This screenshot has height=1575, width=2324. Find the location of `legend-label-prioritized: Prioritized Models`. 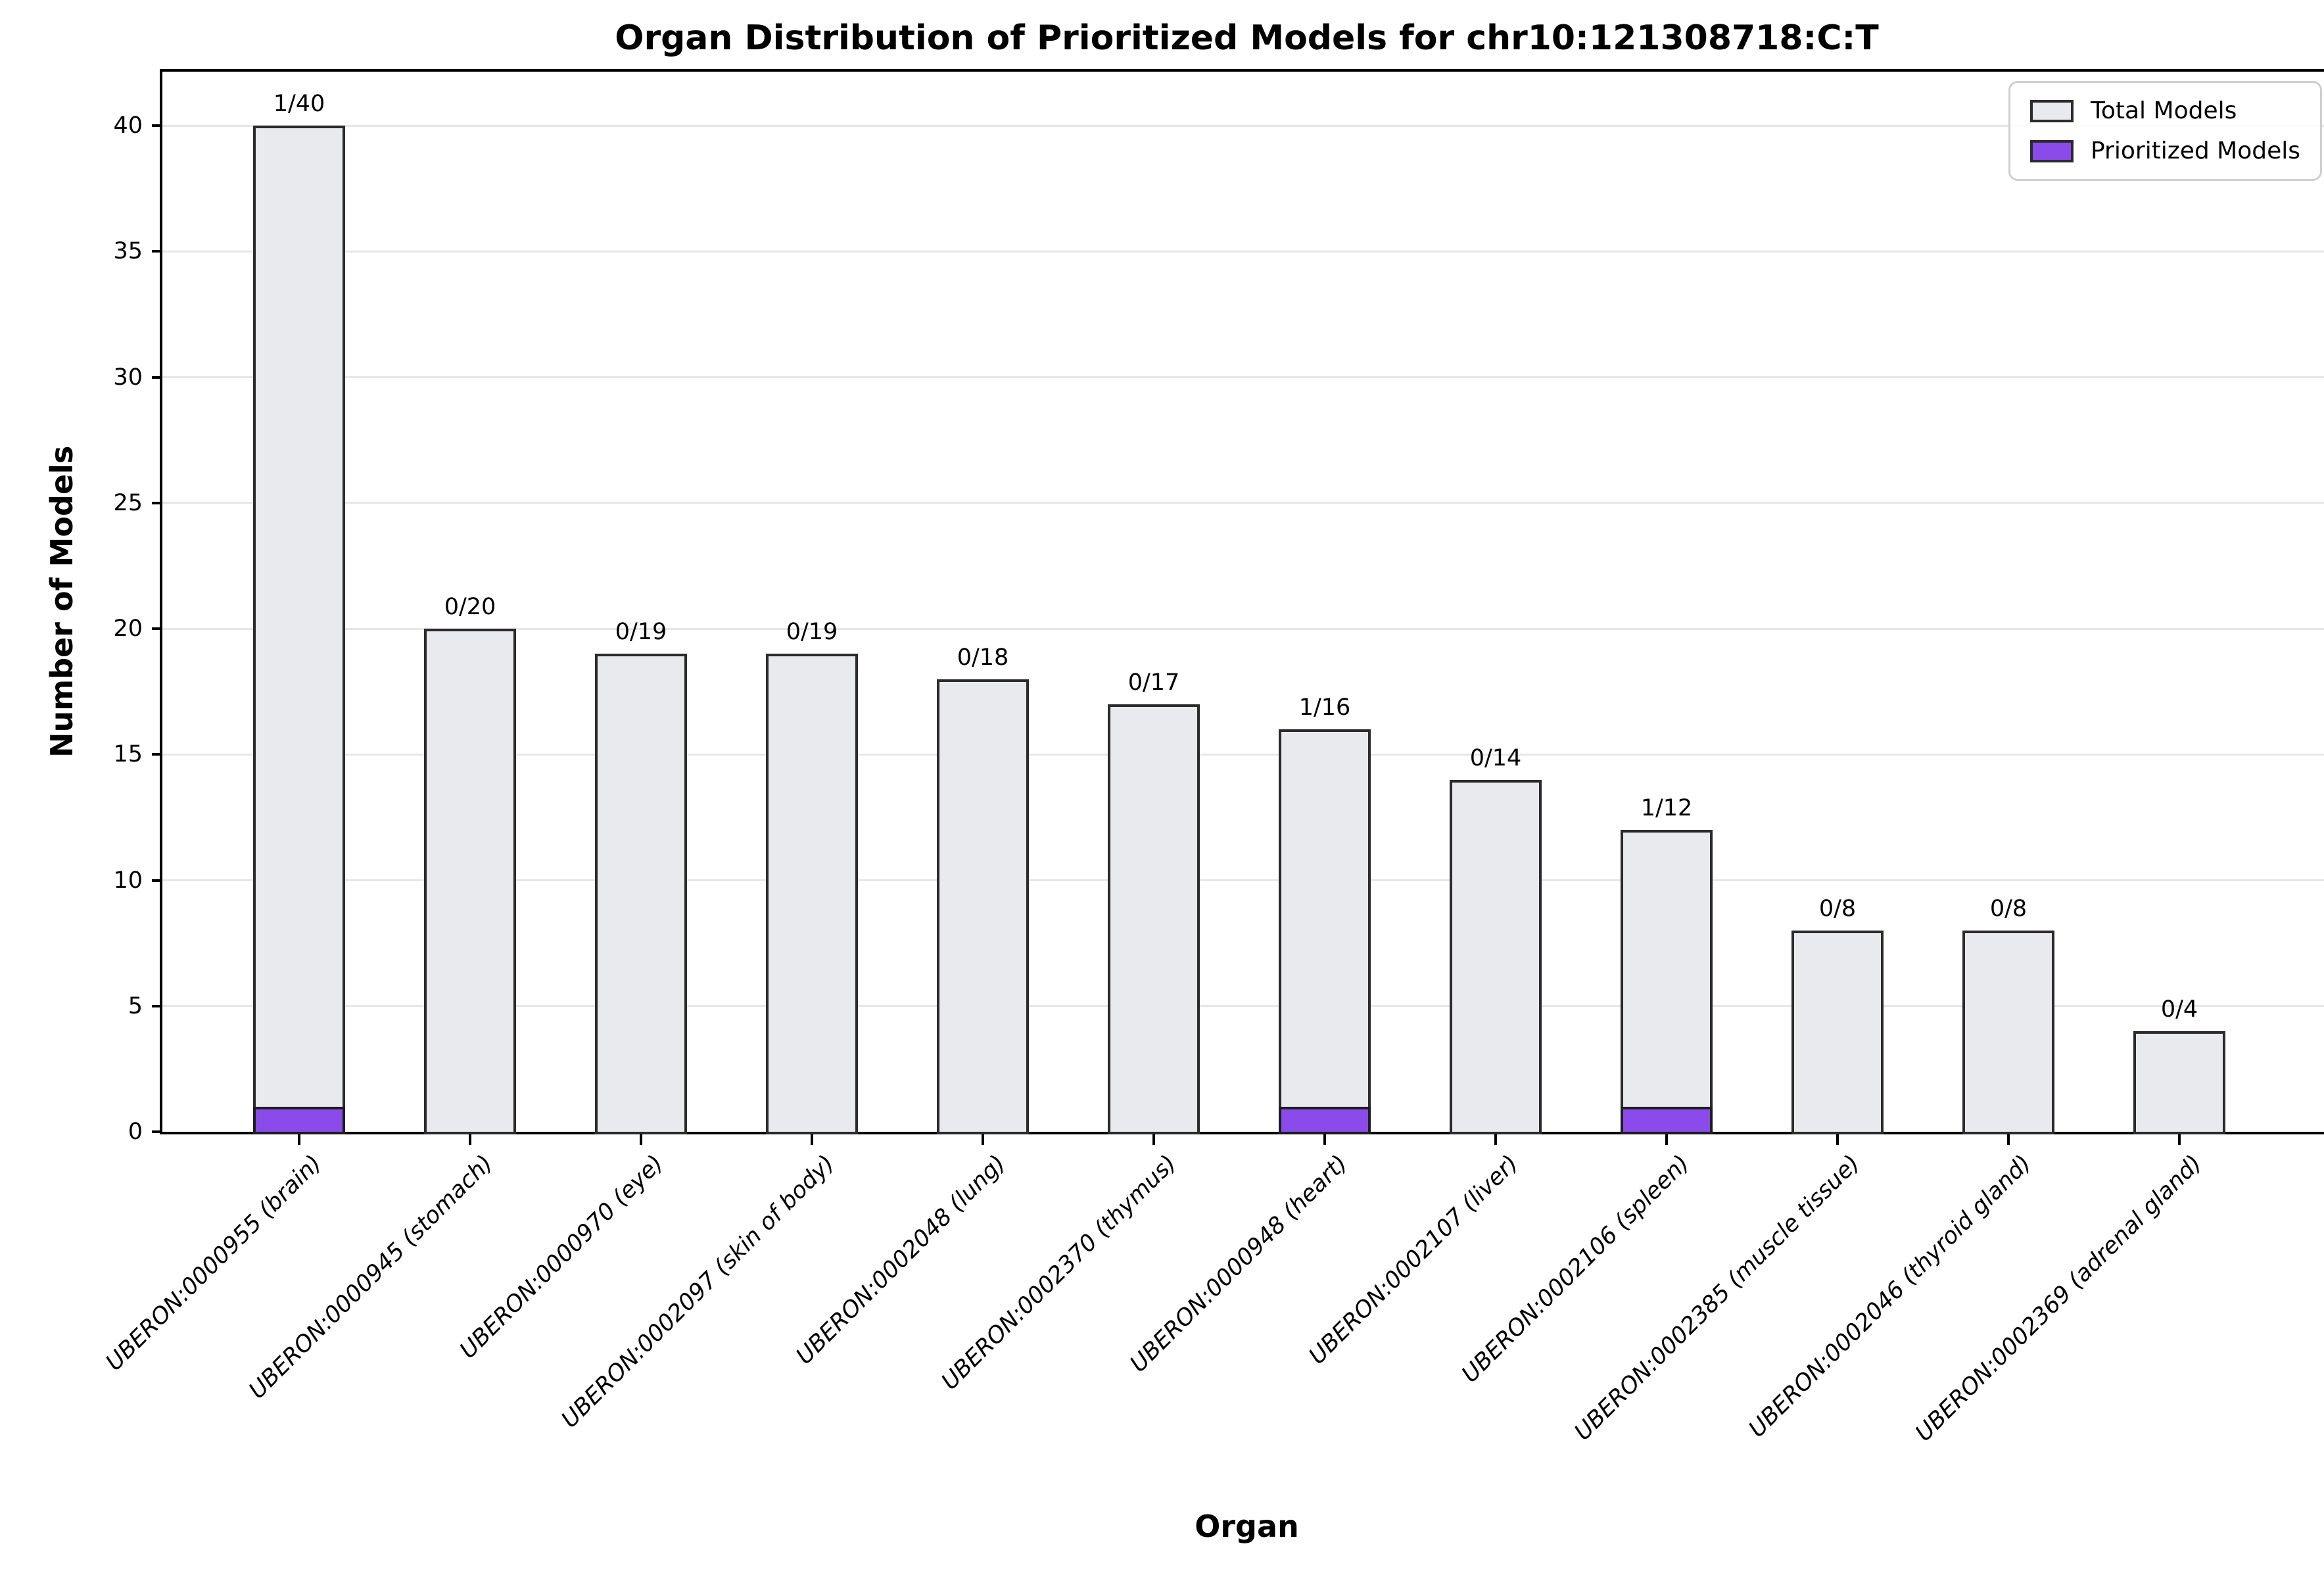

legend-label-prioritized: Prioritized Models is located at coordinates (2195, 150).